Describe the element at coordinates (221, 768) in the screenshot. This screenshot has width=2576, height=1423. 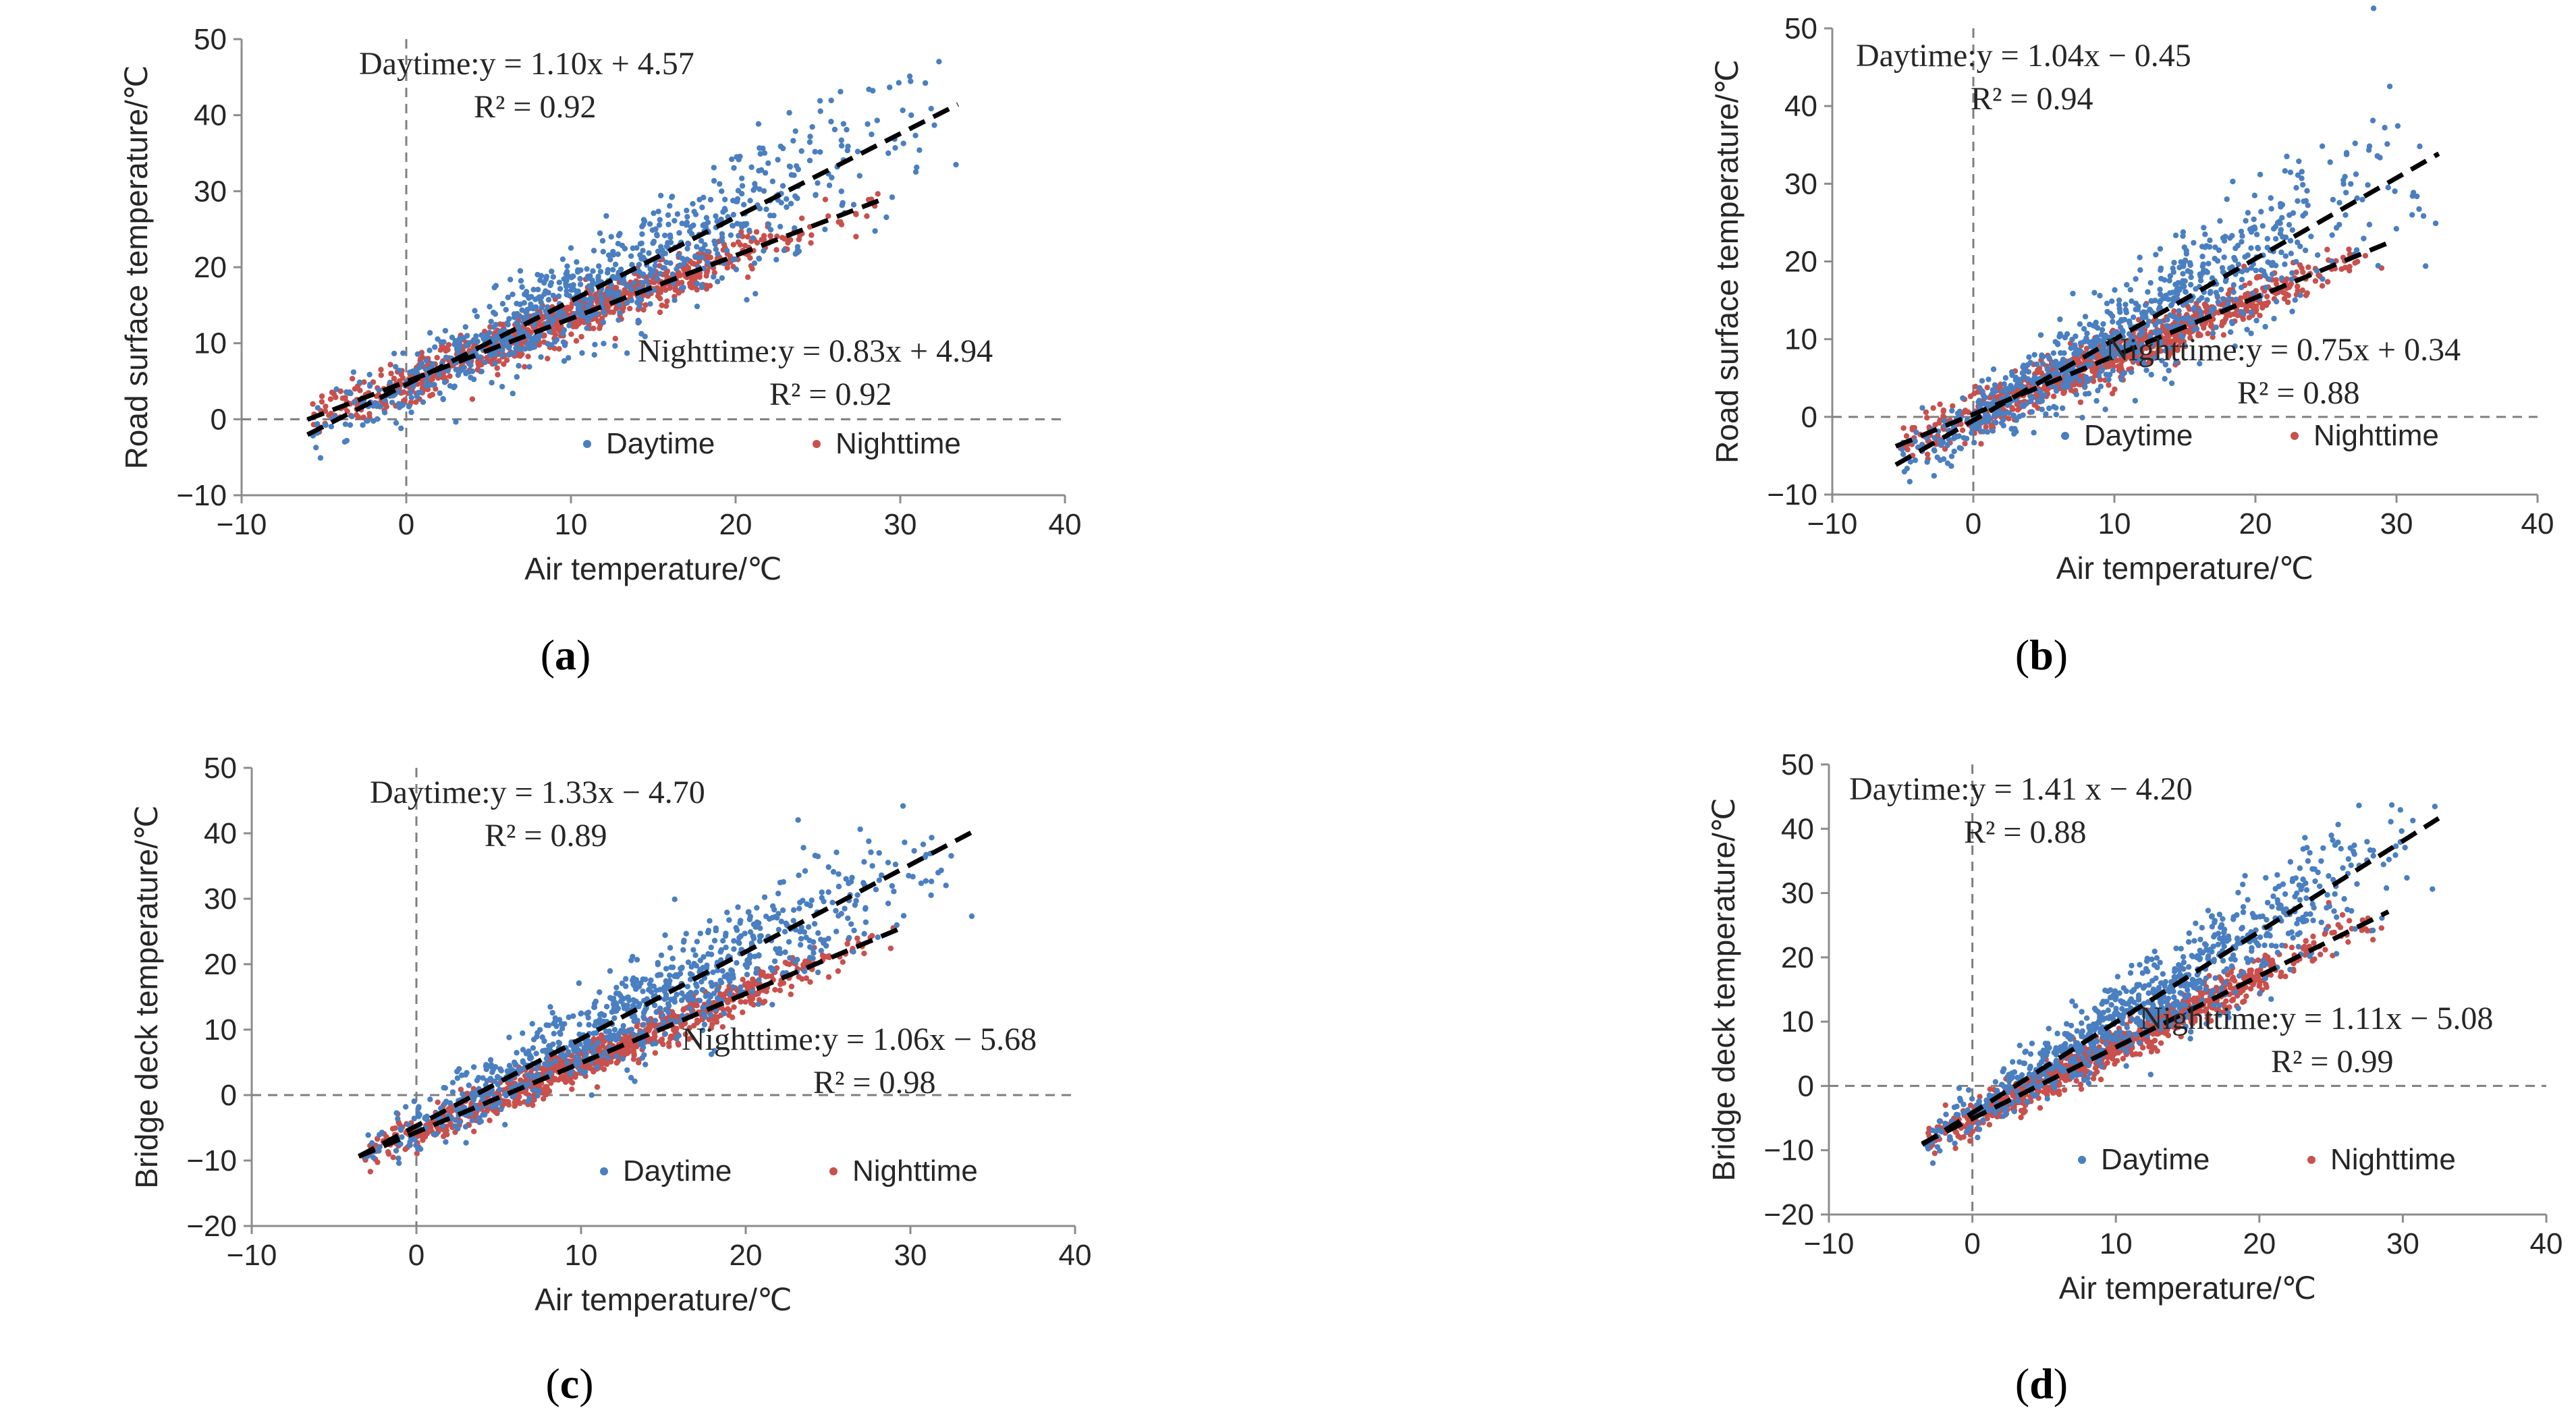
I see `y-tick-label: 50` at that location.